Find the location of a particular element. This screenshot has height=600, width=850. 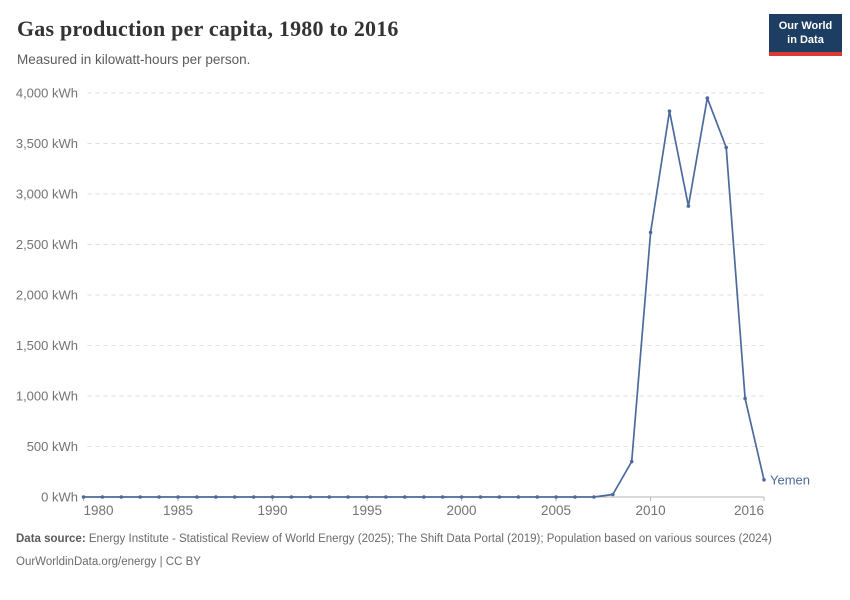

x-axis-label: 2010 is located at coordinates (651, 510).